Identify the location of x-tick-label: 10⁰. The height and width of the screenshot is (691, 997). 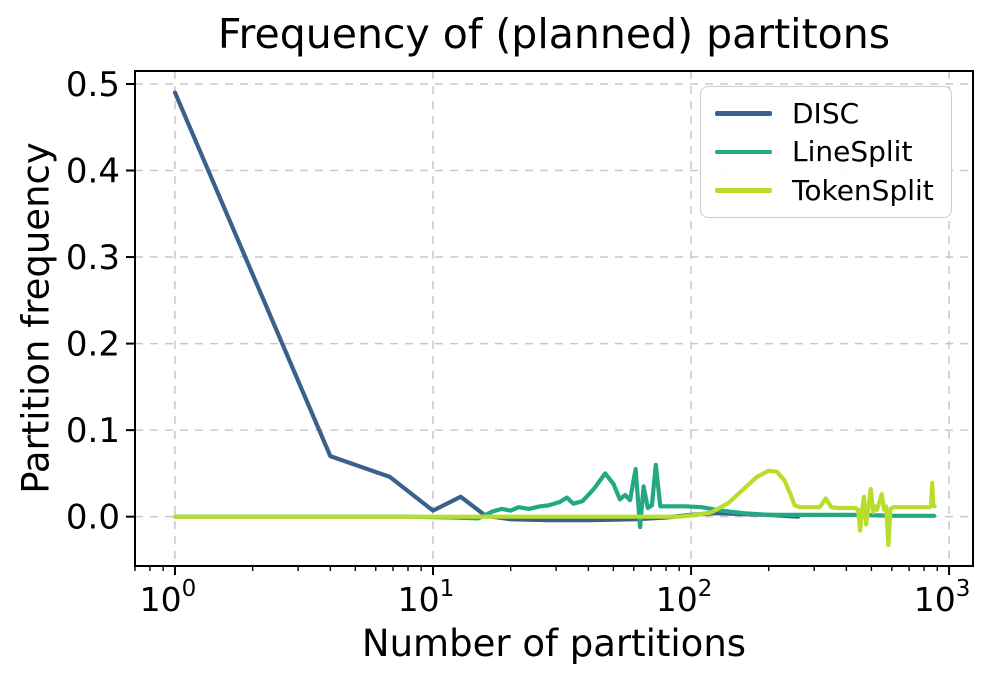
(168, 597).